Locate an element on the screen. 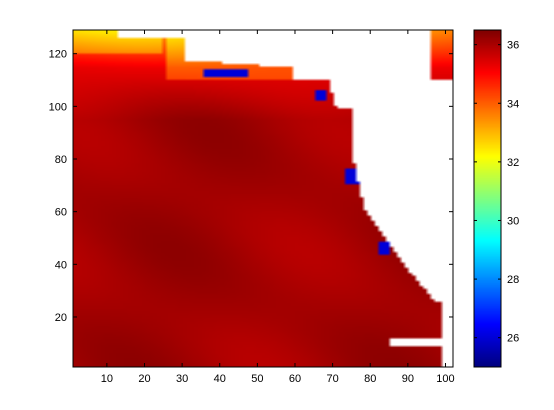 The width and height of the screenshot is (554, 410). y-tick-label: 120 is located at coordinates (58, 55).